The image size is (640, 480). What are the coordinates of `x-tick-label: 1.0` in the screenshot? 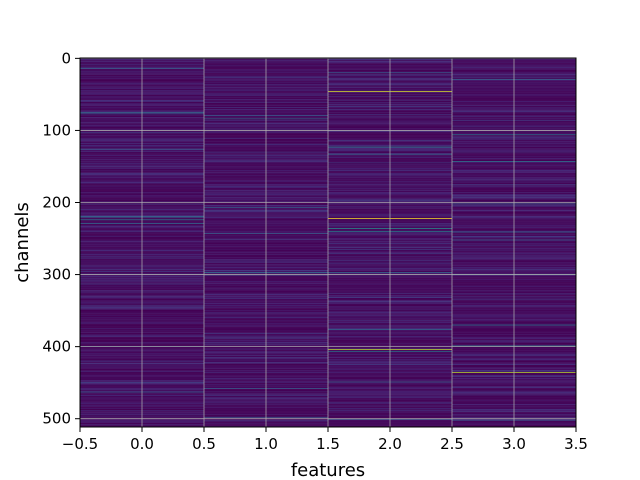 It's located at (266, 444).